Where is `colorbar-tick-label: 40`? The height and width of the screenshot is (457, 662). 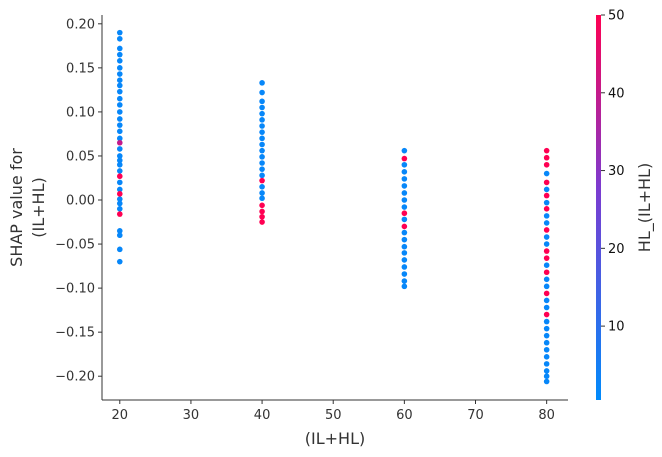
colorbar-tick-label: 40 is located at coordinates (616, 93).